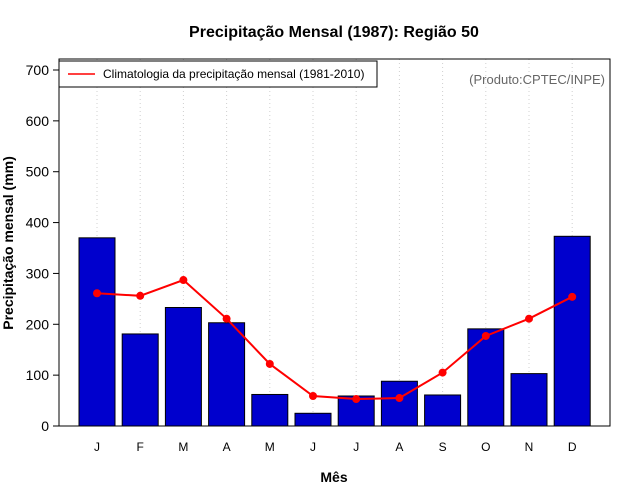 Image resolution: width=640 pixels, height=500 pixels. I want to click on y-tick-label: 700, so click(38, 70).